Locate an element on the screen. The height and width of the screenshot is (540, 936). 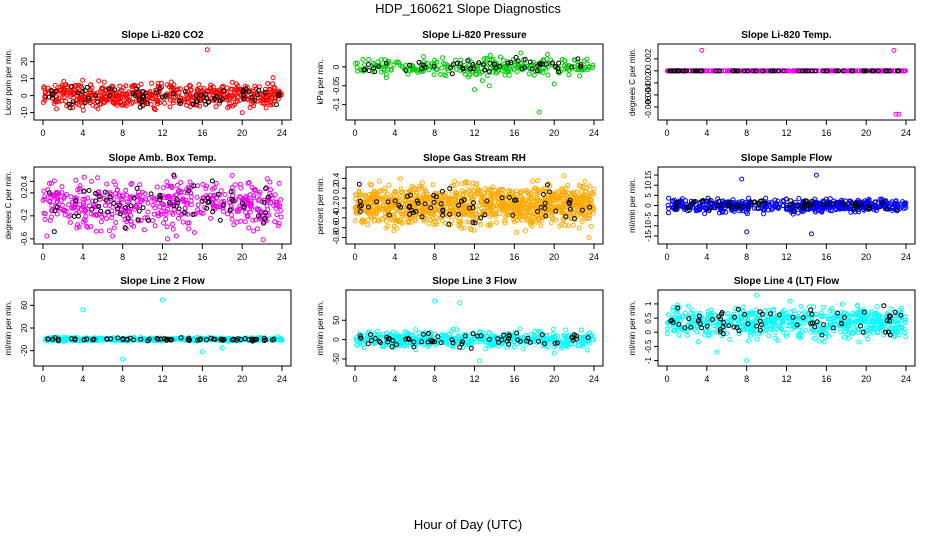
x-tick-label: 4 is located at coordinates (82, 133).